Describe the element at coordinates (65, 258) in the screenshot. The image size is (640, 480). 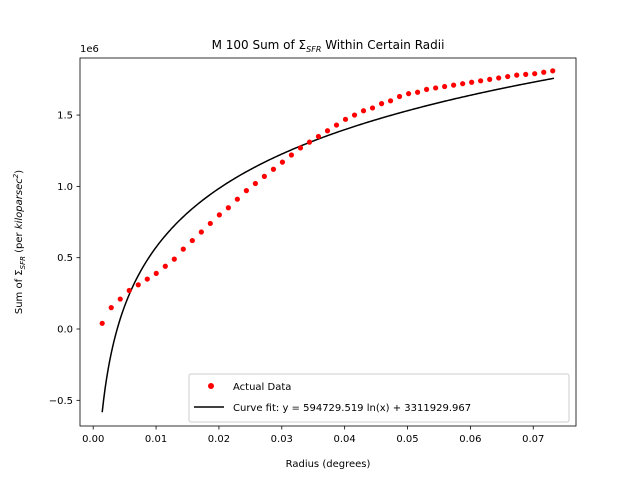
I see `y-tick-label: 0.5` at that location.